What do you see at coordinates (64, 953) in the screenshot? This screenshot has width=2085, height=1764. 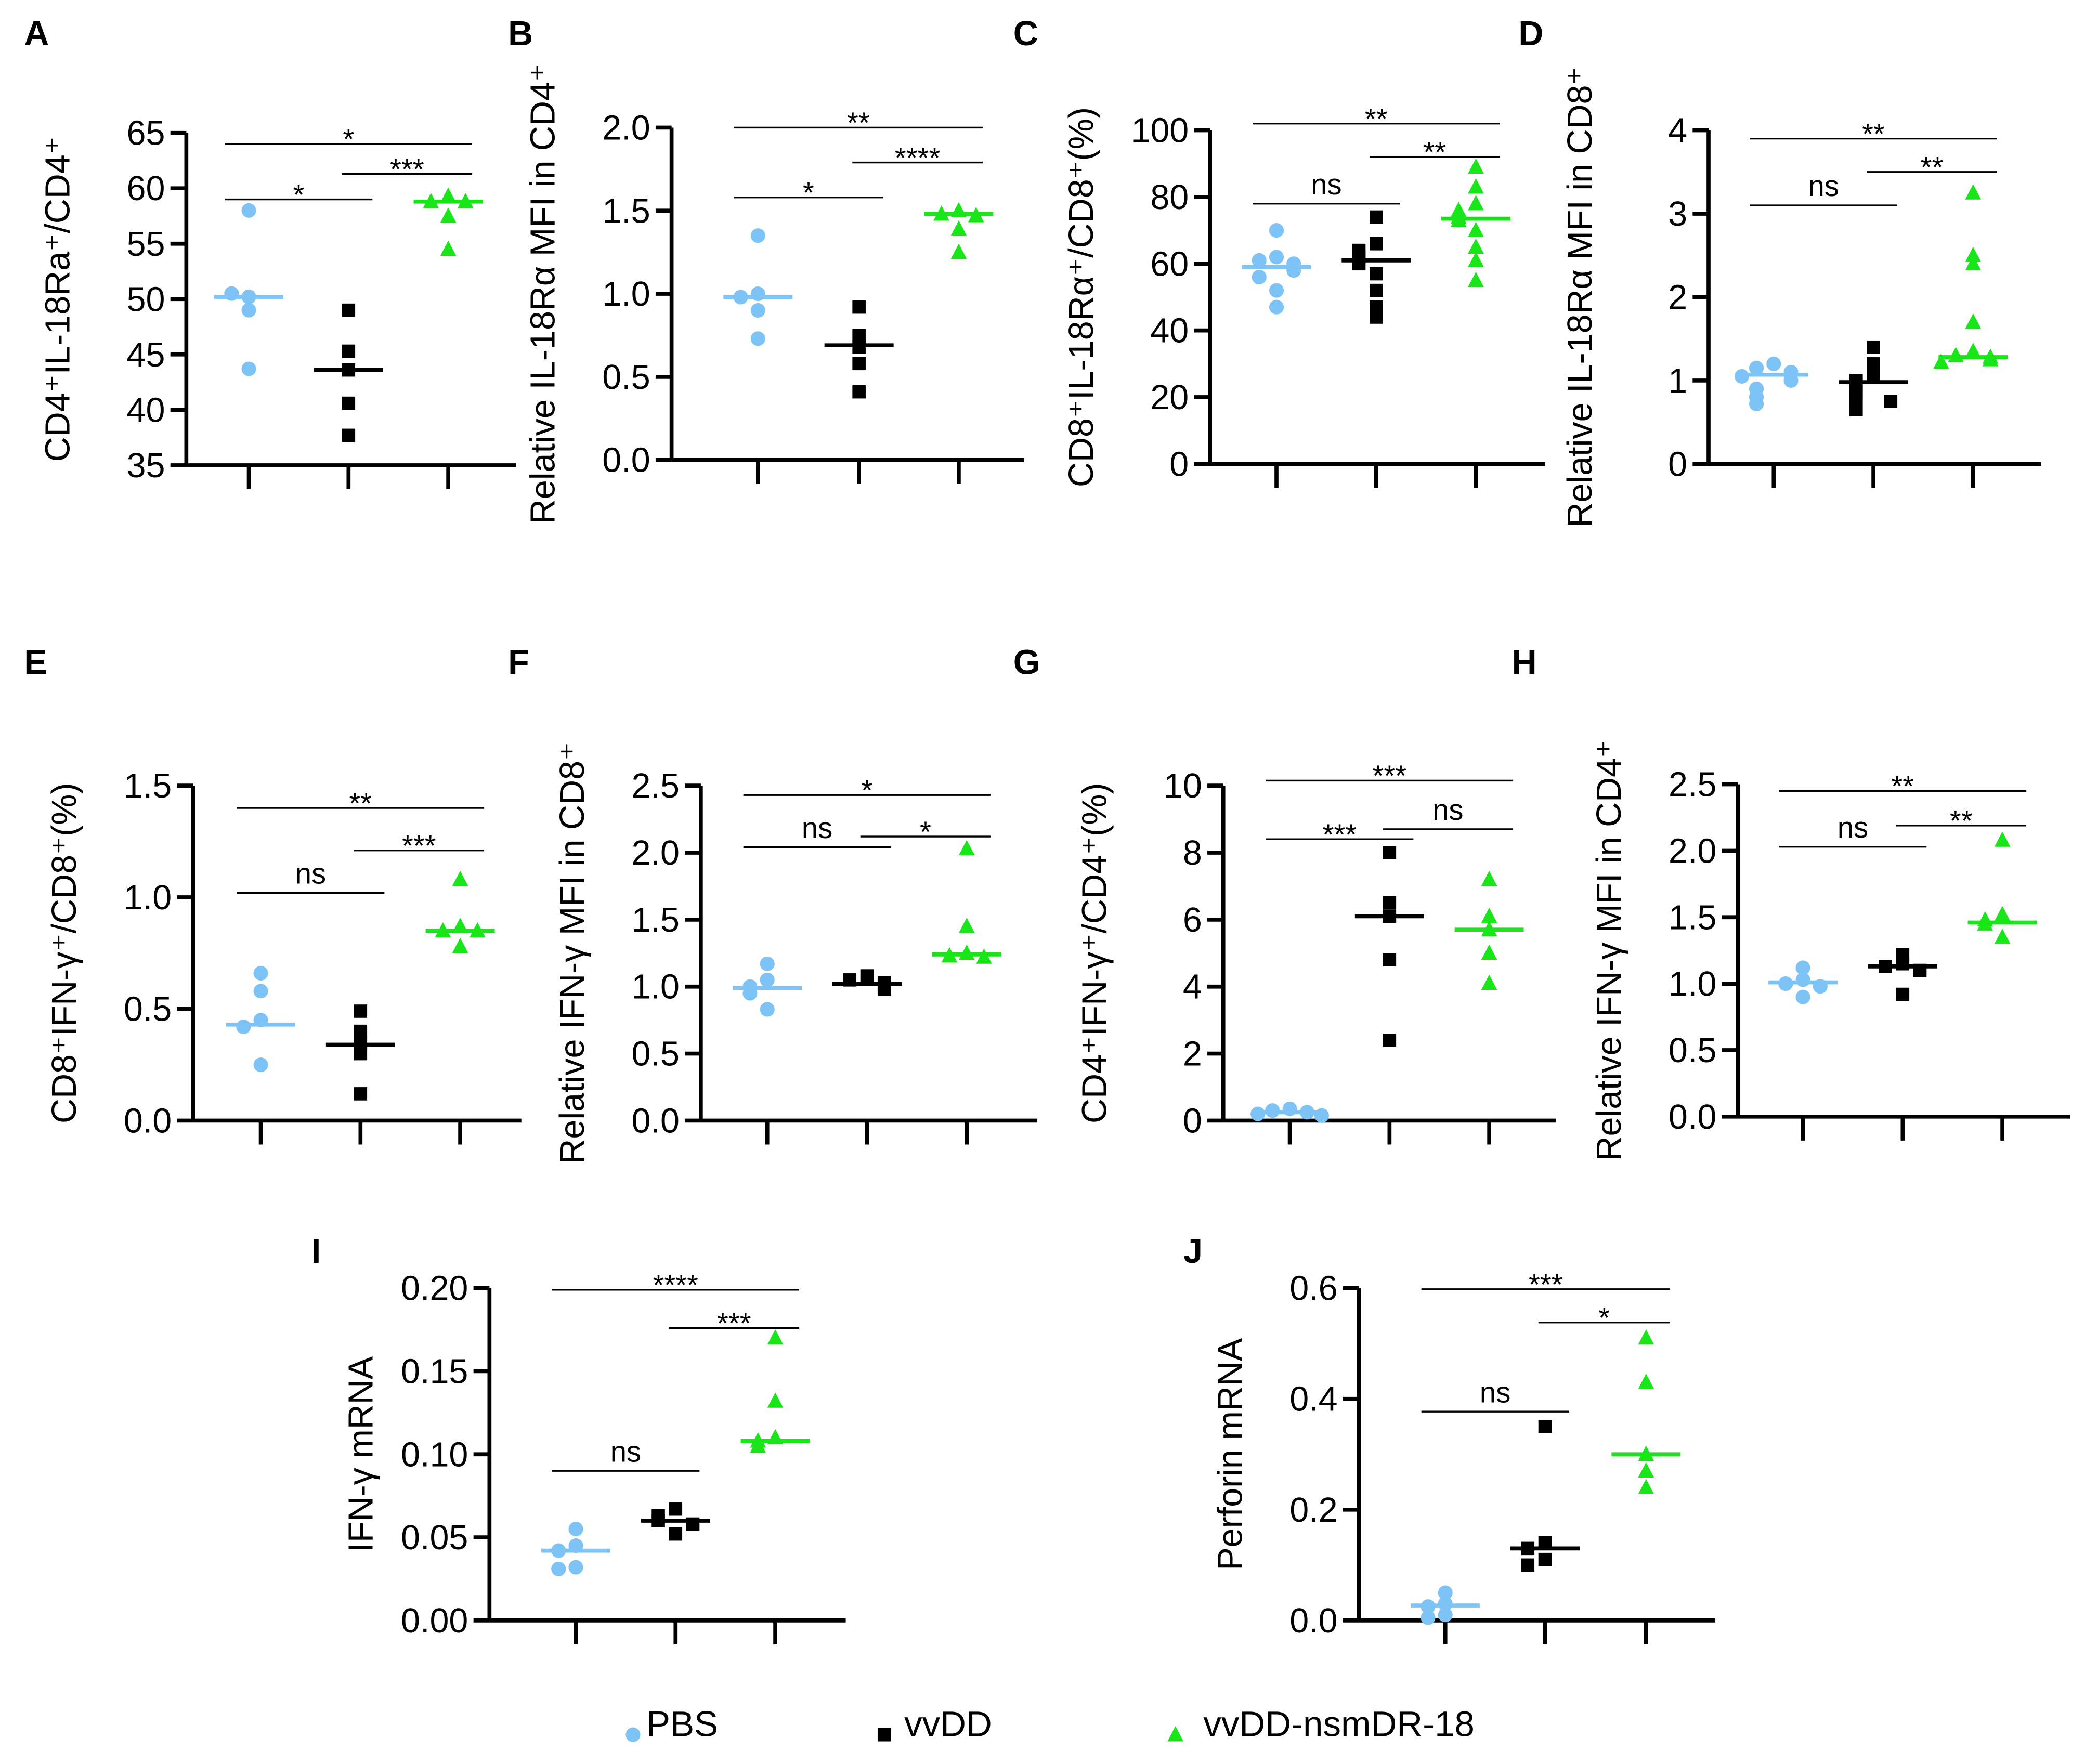 I see `y-axis-label: CD8⁺IFN-γ⁺/CD8⁺(%)` at bounding box center [64, 953].